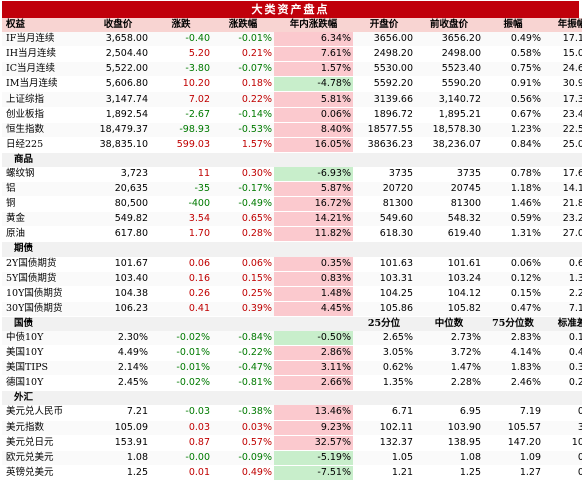  Describe the element at coordinates (313, 338) in the screenshot. I see `cell-ytd-change: -0.50%` at that location.